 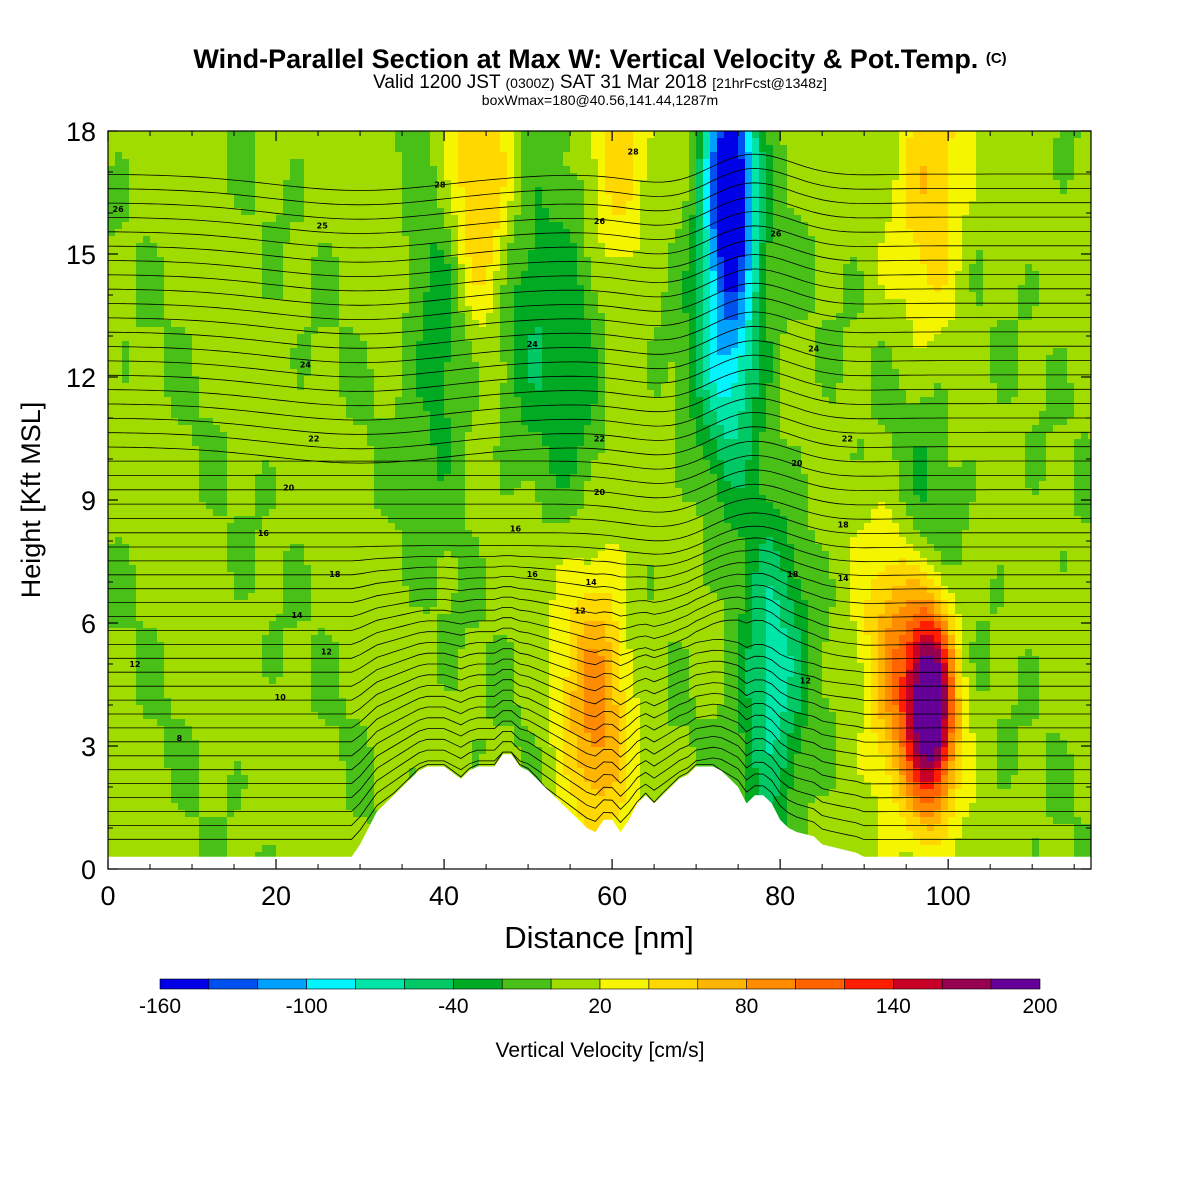 What do you see at coordinates (600, 100) in the screenshot?
I see `box-info-line: boxWmax=180@40.56,141.44,1287m` at bounding box center [600, 100].